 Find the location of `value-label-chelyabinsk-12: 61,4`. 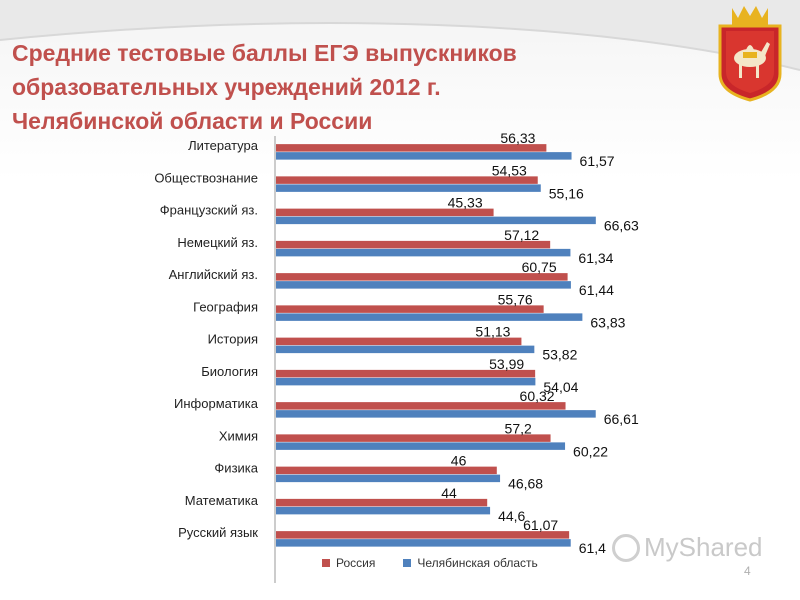

value-label-chelyabinsk-12: 61,4 is located at coordinates (592, 548).